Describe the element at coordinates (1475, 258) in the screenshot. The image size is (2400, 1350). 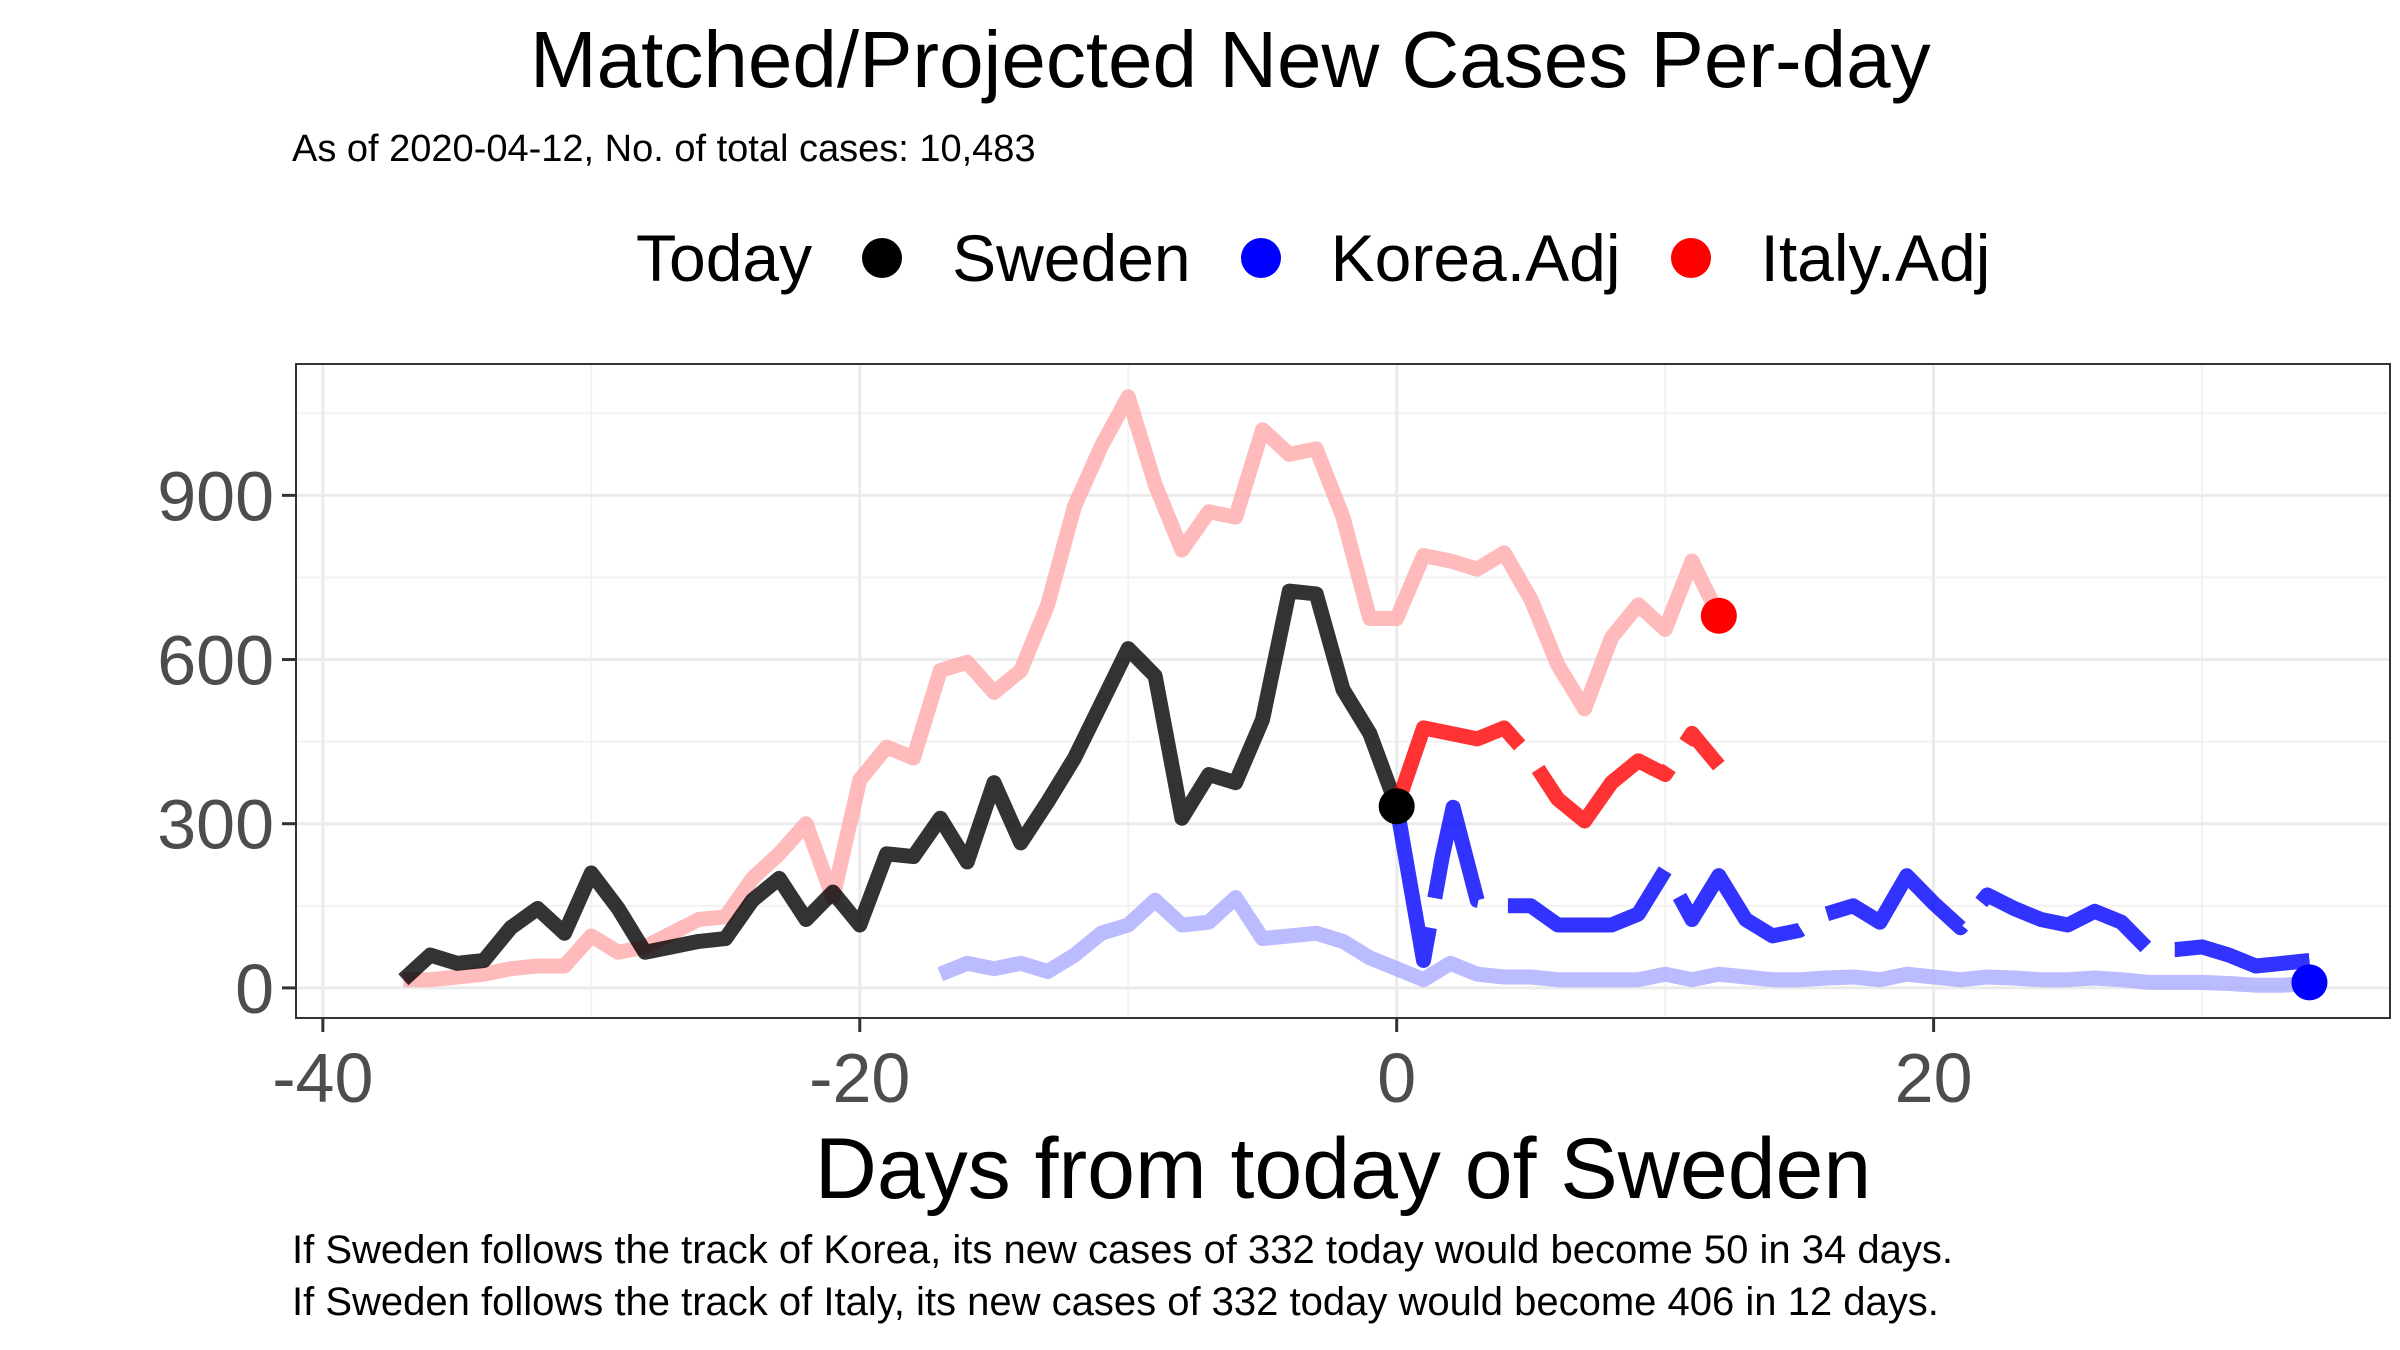
I see `legend-label-korea: Korea.Adj` at that location.